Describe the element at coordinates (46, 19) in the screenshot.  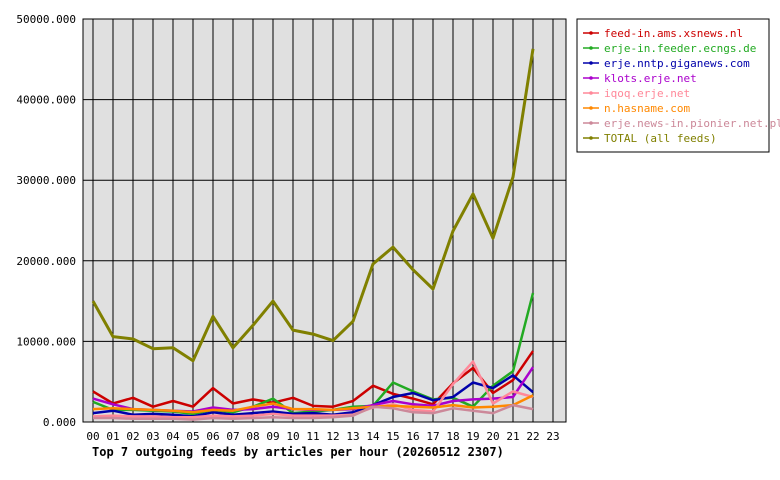
I see `y-tick-label: 50000.000` at that location.